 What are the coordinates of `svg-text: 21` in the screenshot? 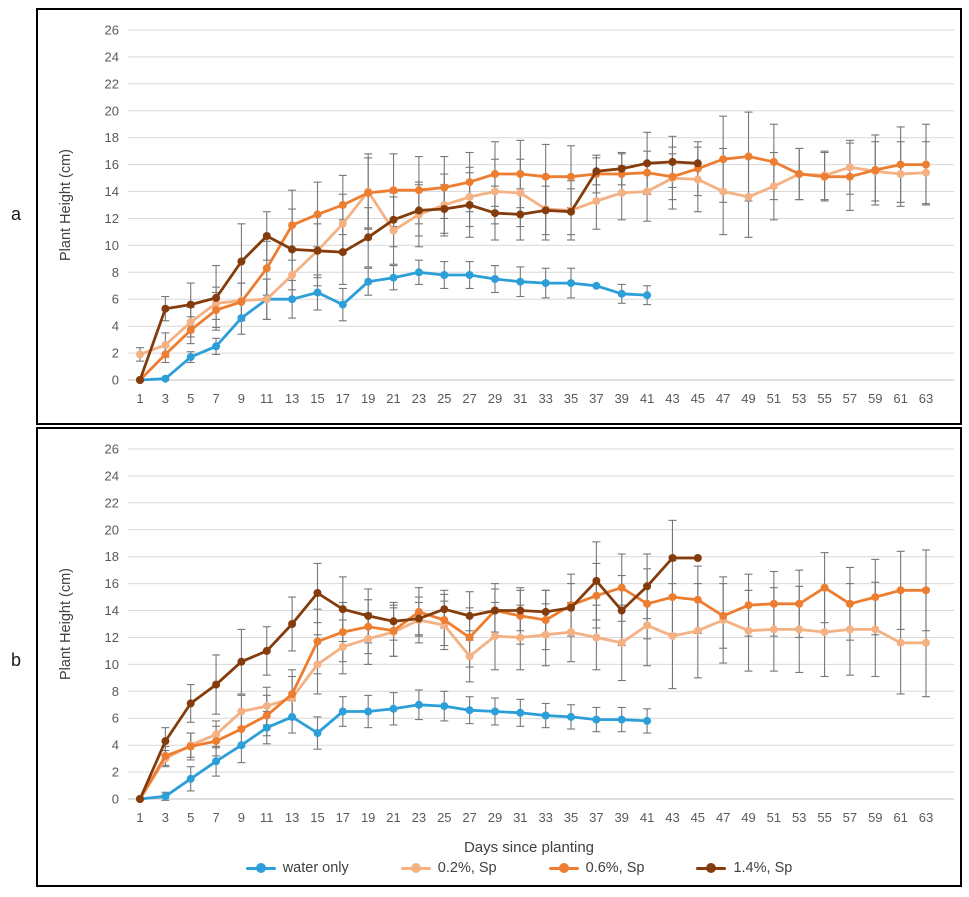 It's located at (393, 817).